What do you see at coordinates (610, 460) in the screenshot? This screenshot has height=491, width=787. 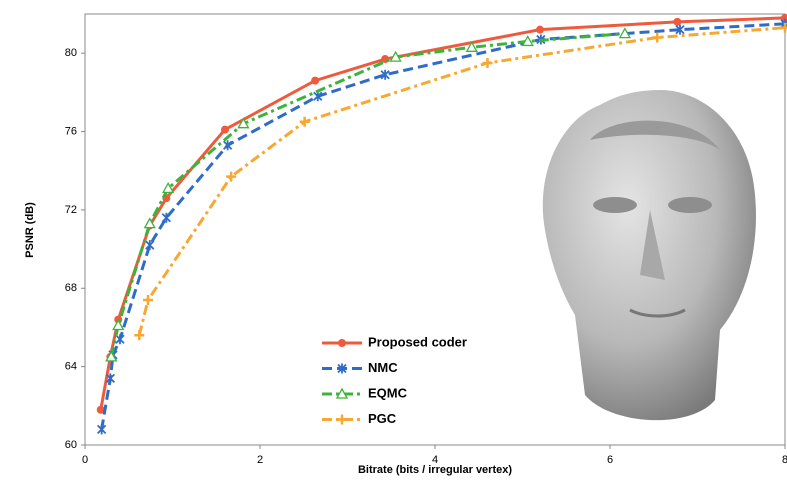 I see `x-tick-label: 6` at bounding box center [610, 460].